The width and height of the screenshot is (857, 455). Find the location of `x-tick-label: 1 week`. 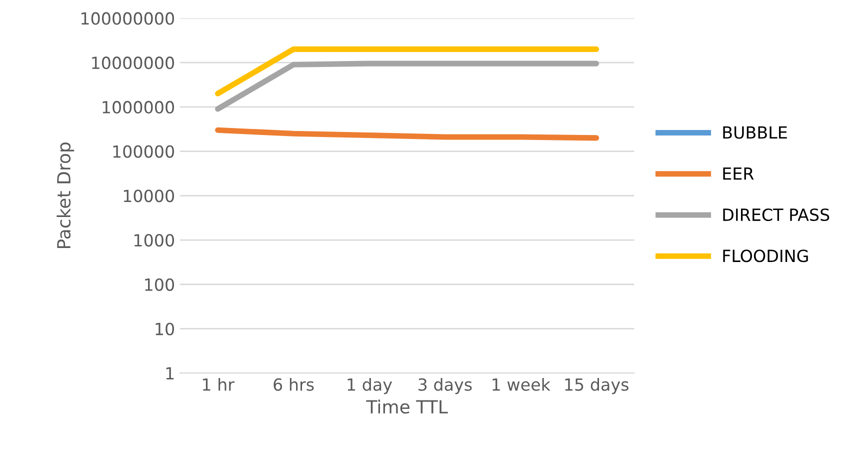

x-tick-label: 1 week is located at coordinates (521, 384).